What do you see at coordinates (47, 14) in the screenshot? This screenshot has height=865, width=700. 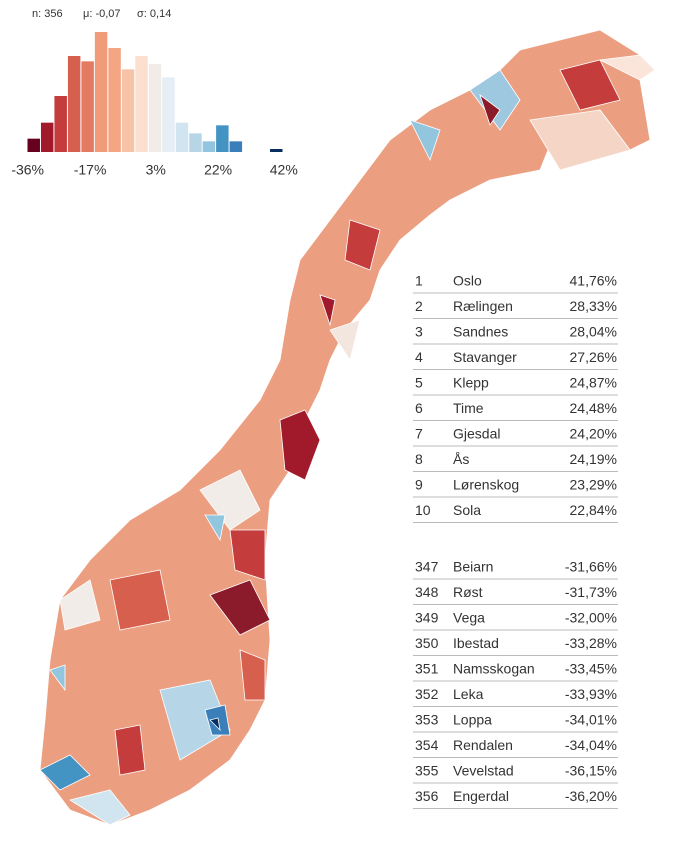 I see `stat-label: n: 356` at bounding box center [47, 14].